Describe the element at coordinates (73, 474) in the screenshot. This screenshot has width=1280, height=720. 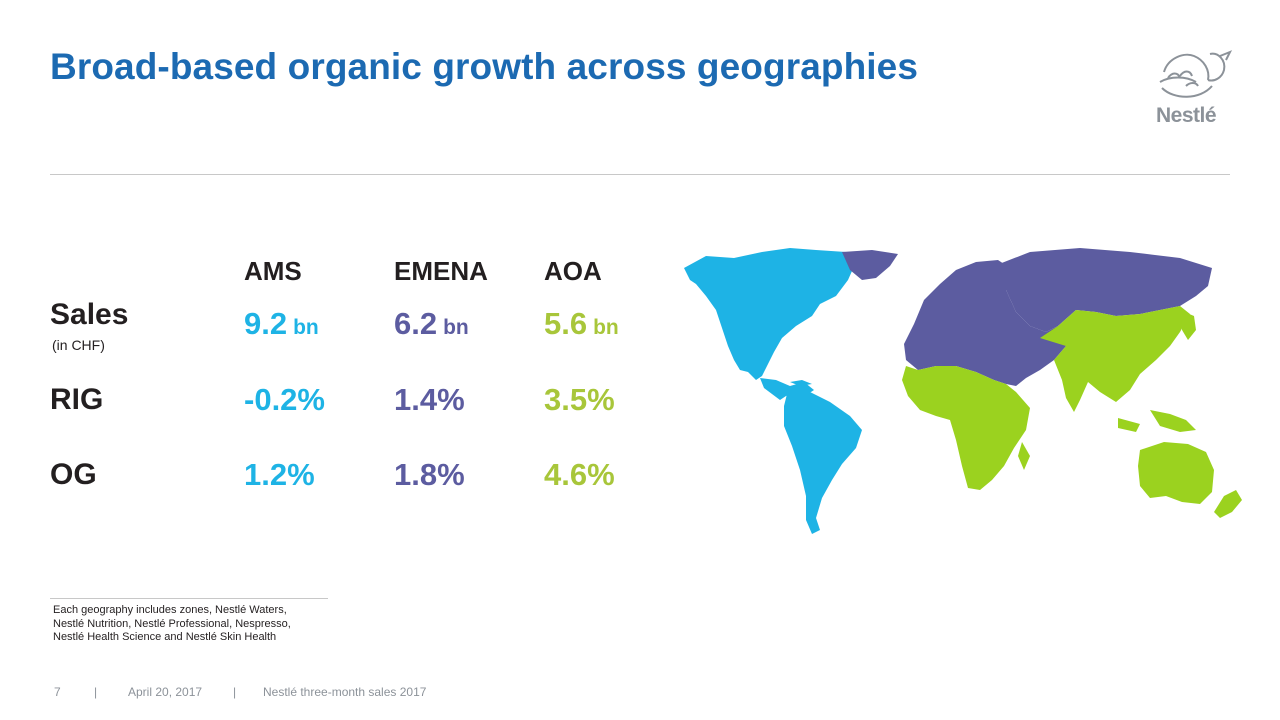
I see `row-label-og: OG` at that location.